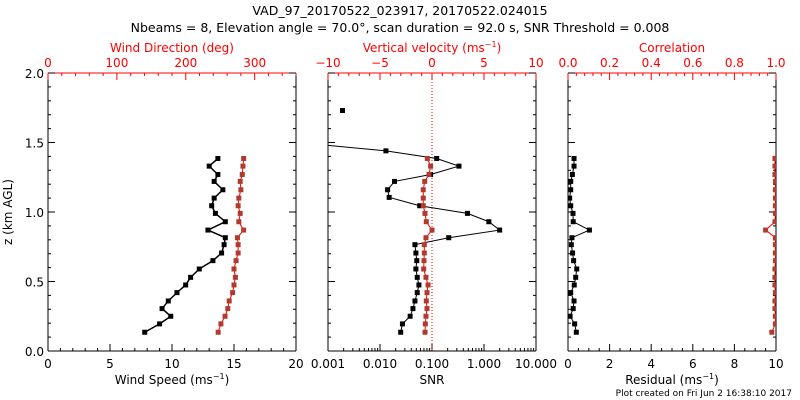  What do you see at coordinates (609, 63) in the screenshot?
I see `top-x-tick-label: 0.2` at bounding box center [609, 63].